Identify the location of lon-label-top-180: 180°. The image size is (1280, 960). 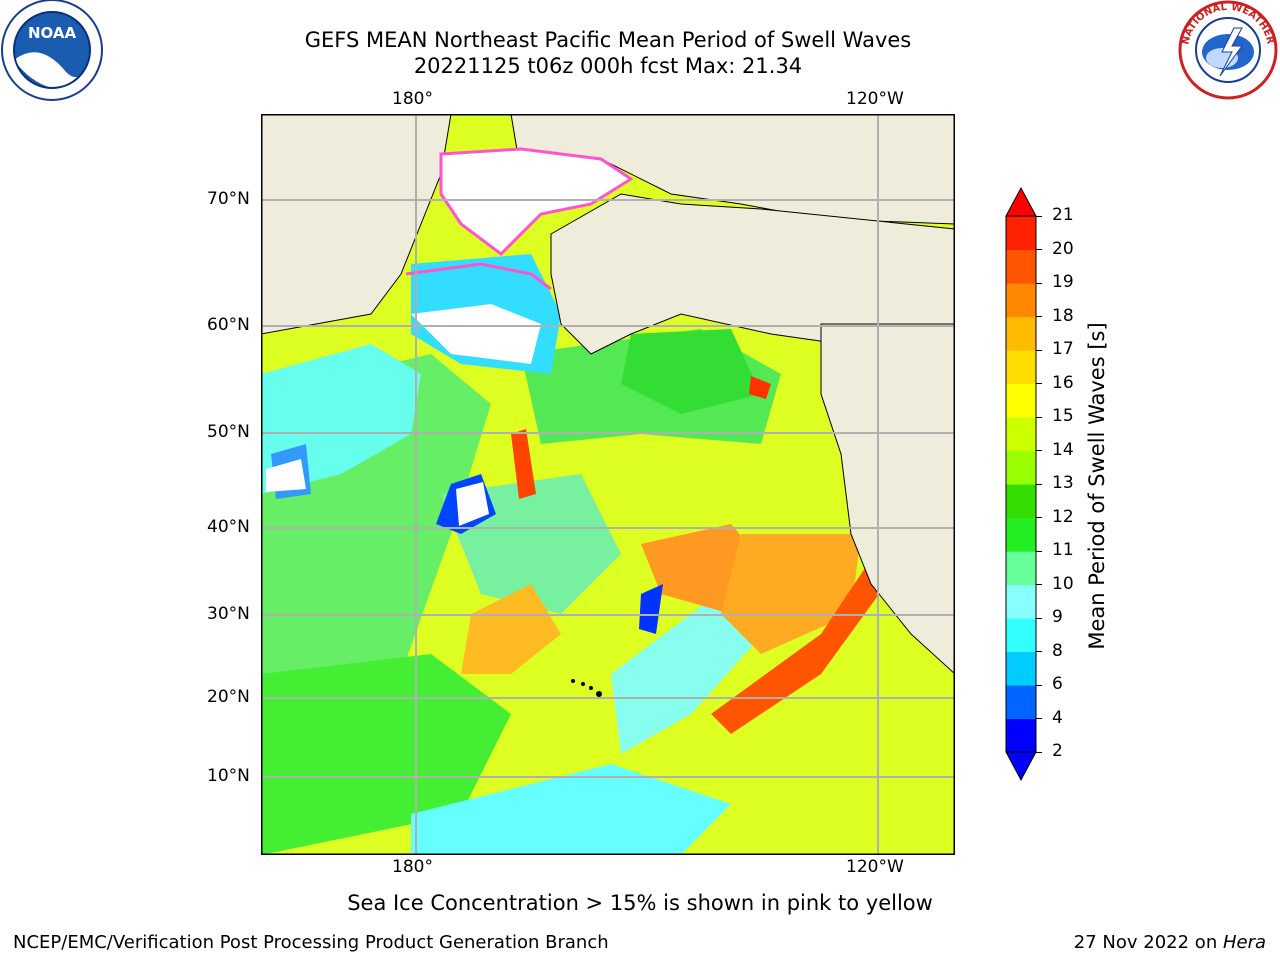
(412, 99).